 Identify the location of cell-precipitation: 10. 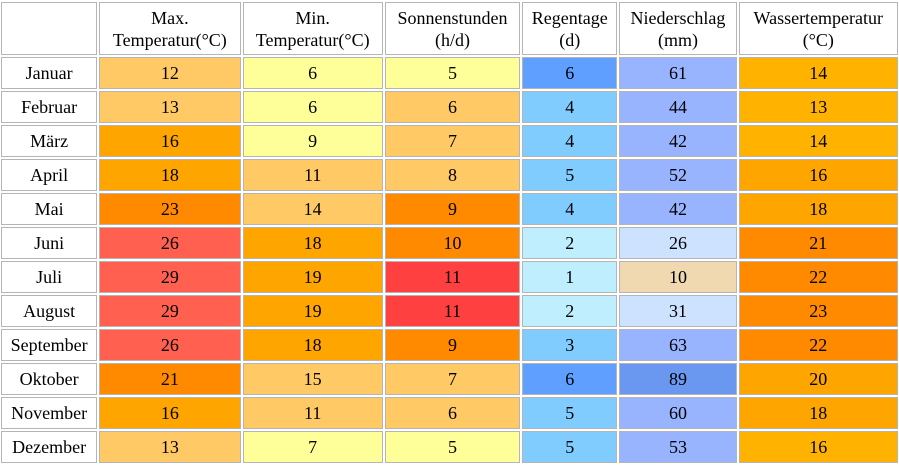
(678, 277).